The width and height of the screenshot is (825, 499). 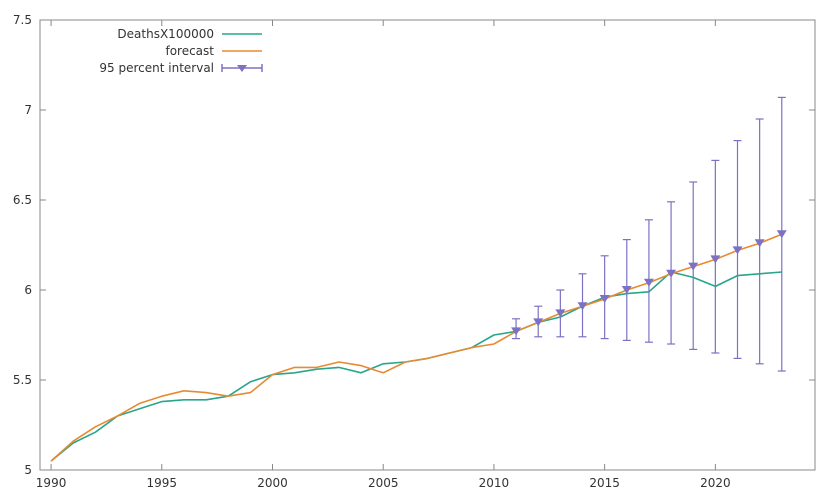 What do you see at coordinates (22, 380) in the screenshot?
I see `y-tick-label: 5.5` at bounding box center [22, 380].